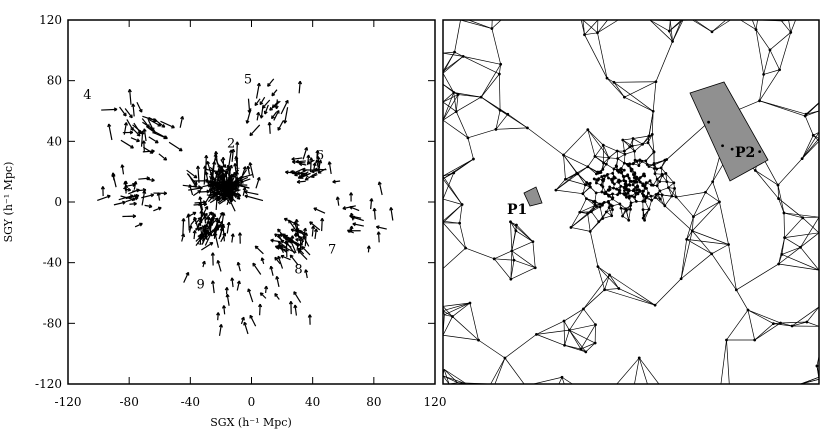 The width and height of the screenshot is (830, 448). What do you see at coordinates (190, 402) in the screenshot?
I see `x-tick-label: -40` at bounding box center [190, 402].